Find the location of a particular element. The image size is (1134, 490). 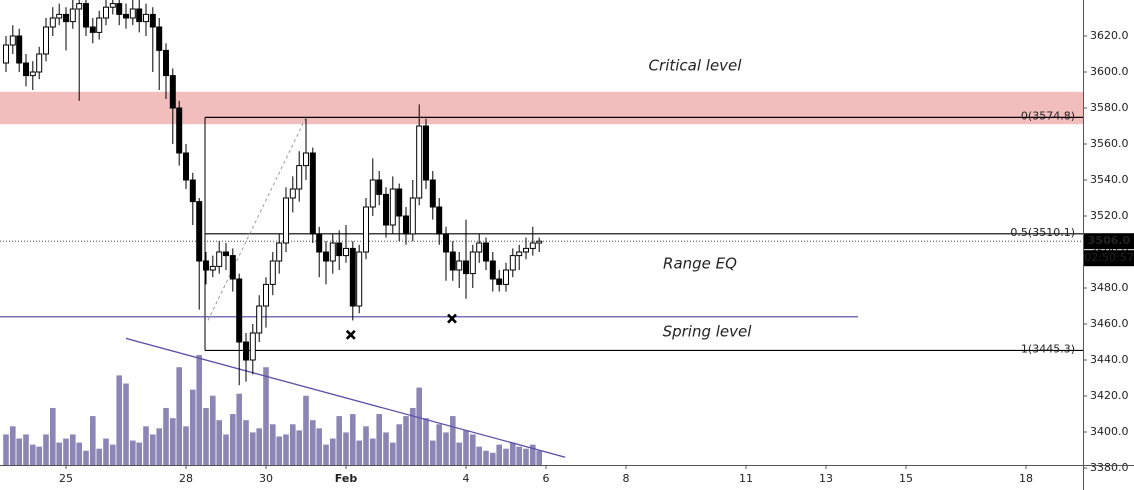

fib-label: 0.5(3510.1) is located at coordinates (1042, 232).